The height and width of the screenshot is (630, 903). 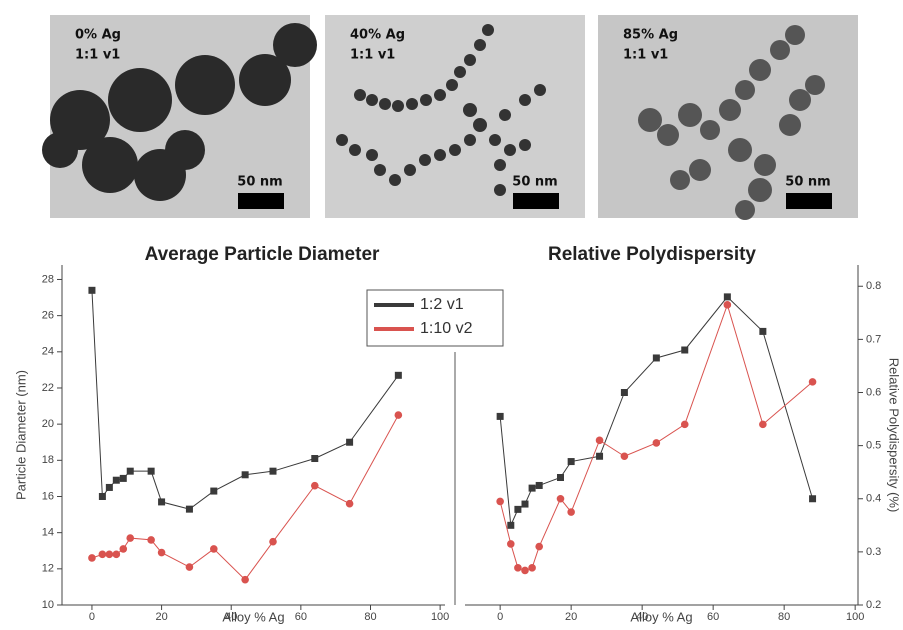 I want to click on panel-label: 85% Ag, so click(x=650, y=35).